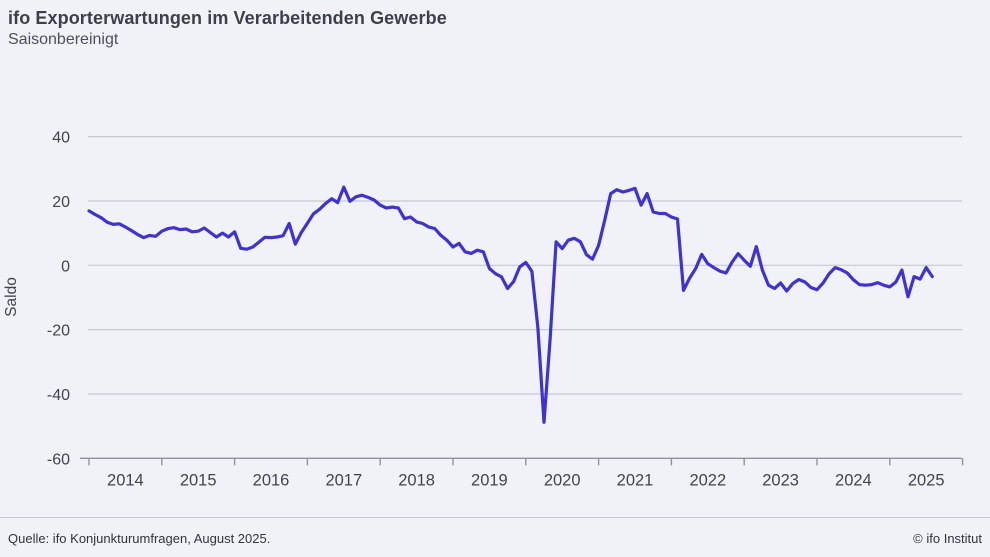 The image size is (990, 557). Describe the element at coordinates (61, 202) in the screenshot. I see `y-tick-label: 20` at that location.